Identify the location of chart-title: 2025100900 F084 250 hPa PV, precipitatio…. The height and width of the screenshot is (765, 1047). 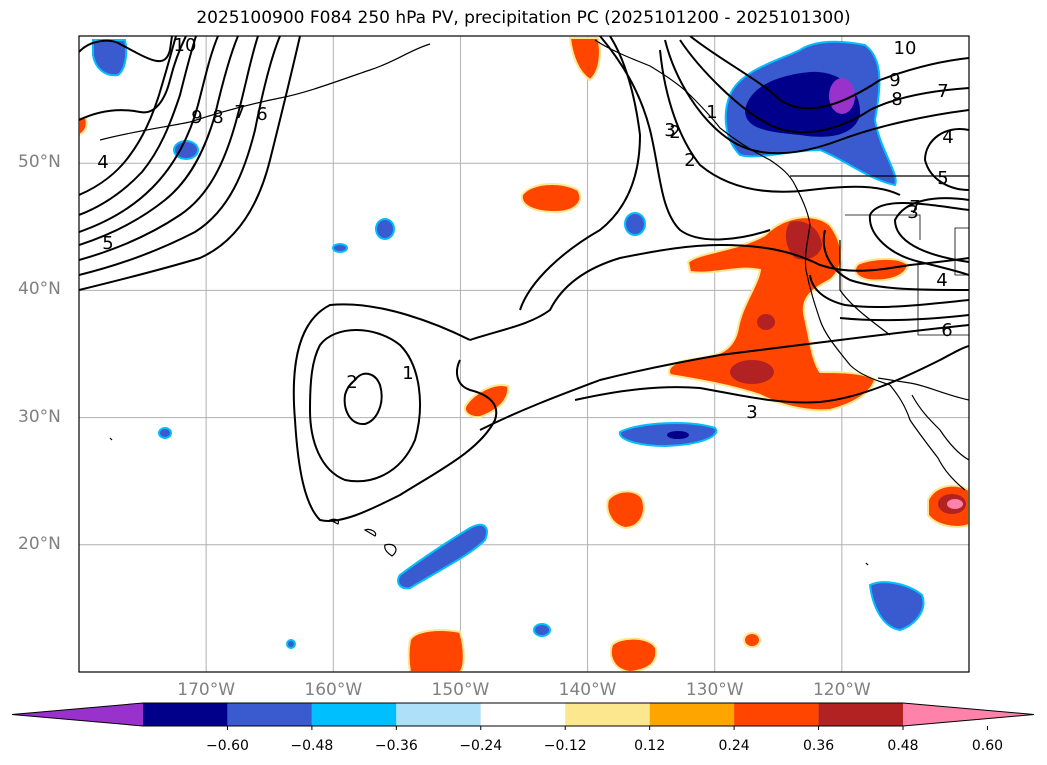
(523, 18).